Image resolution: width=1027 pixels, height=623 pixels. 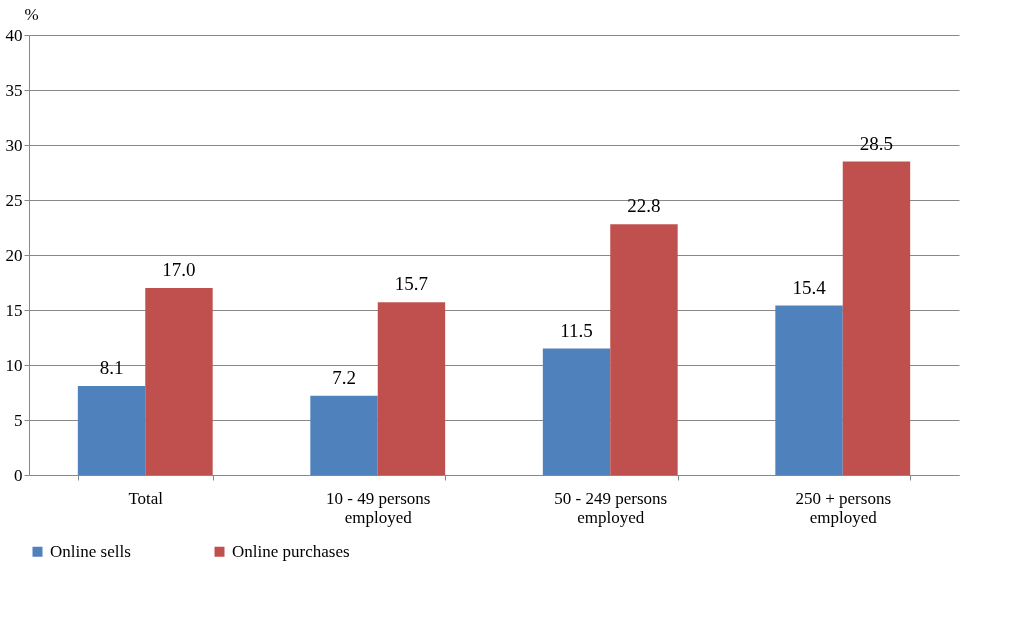 What do you see at coordinates (14, 35) in the screenshot?
I see `y-tick-label: 40` at bounding box center [14, 35].